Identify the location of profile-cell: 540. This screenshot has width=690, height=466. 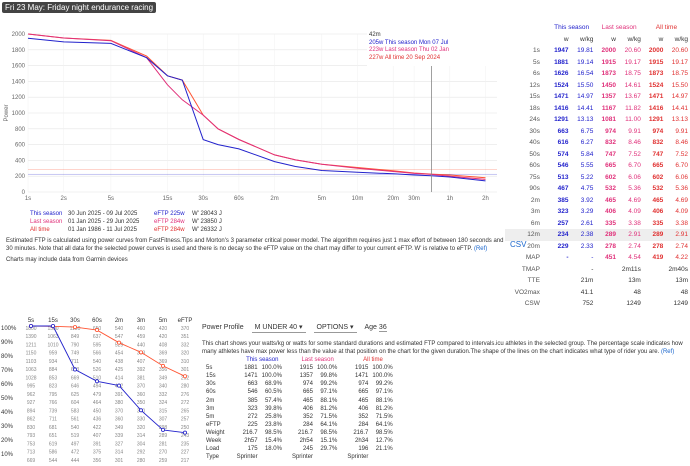
(119, 329).